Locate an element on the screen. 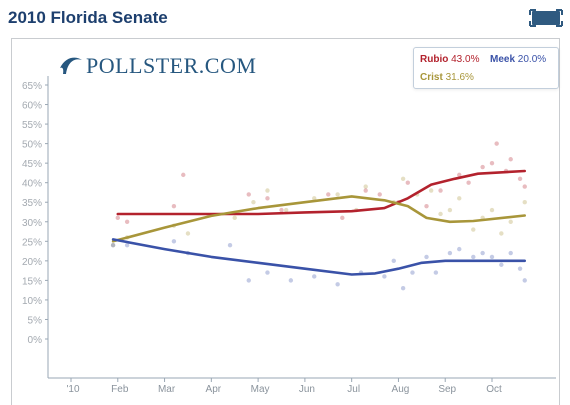  page-title: 2010 Florida Senate is located at coordinates (88, 17).